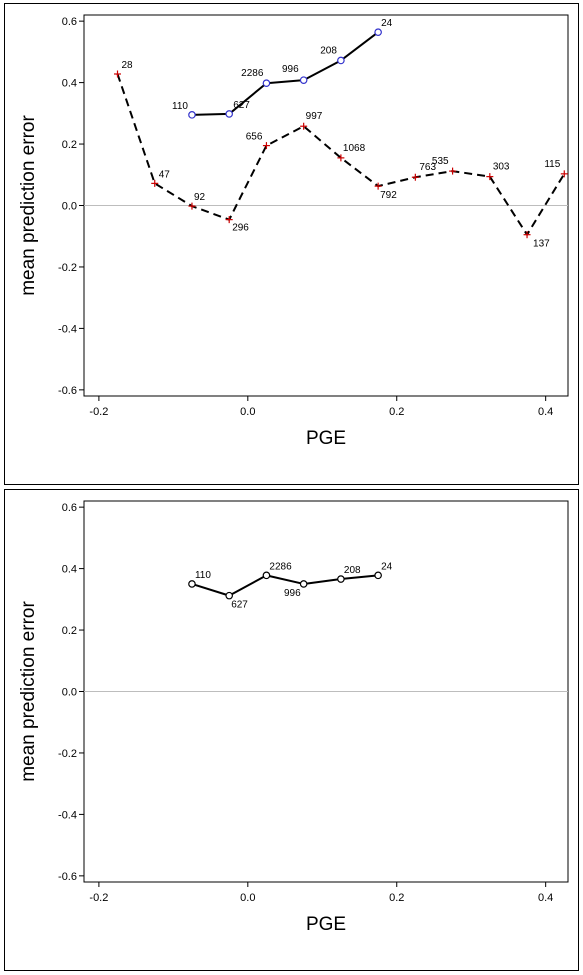 The height and width of the screenshot is (975, 583). What do you see at coordinates (314, 116) in the screenshot?
I see `point-label: 997` at bounding box center [314, 116].